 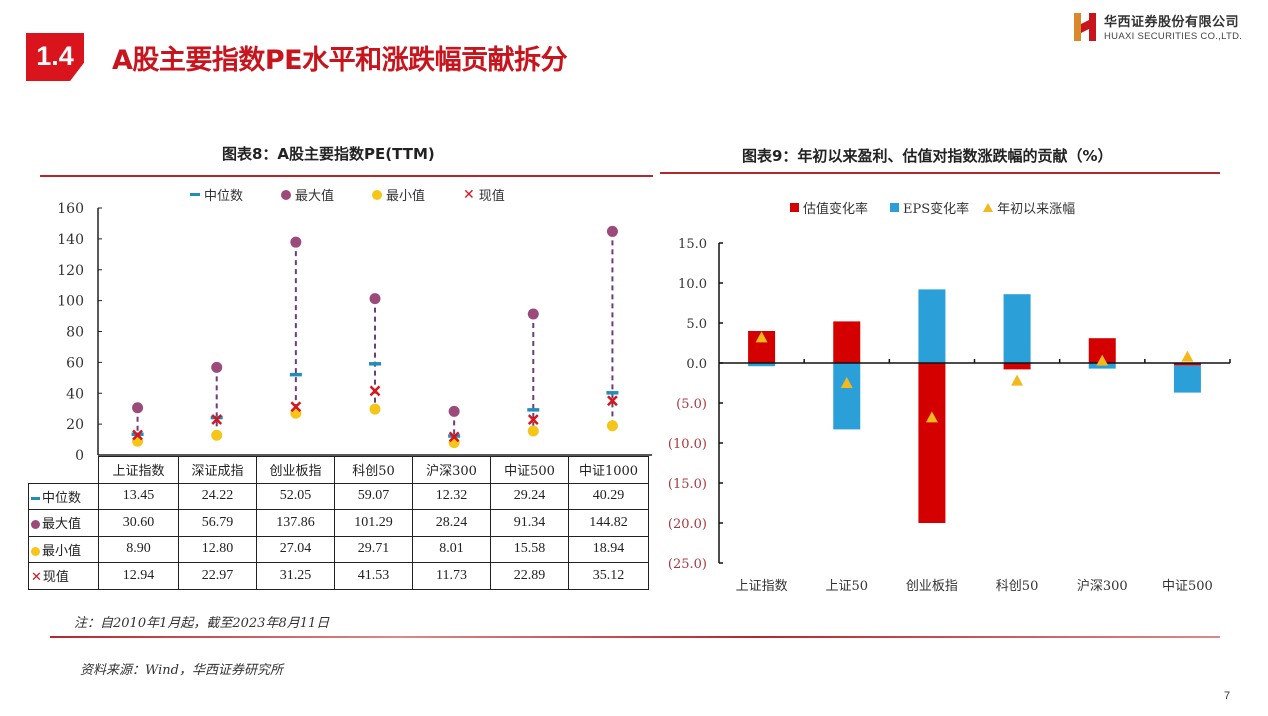 I want to click on y-tick-label: (10.0), so click(x=687, y=444).